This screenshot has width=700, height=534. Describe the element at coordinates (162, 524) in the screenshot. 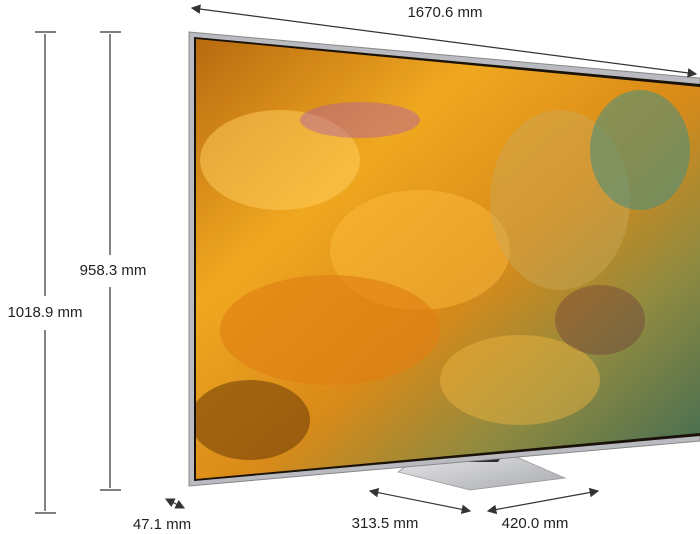

I see `depth-label: 47.1 mm` at that location.